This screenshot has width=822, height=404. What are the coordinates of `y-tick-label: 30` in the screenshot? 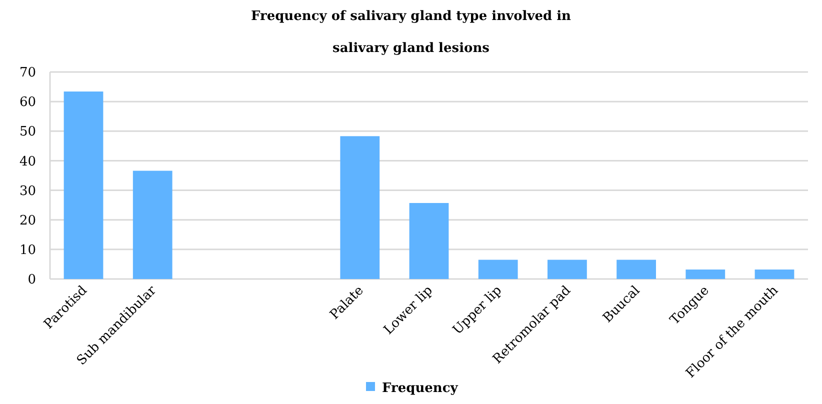 It's located at (27, 191).